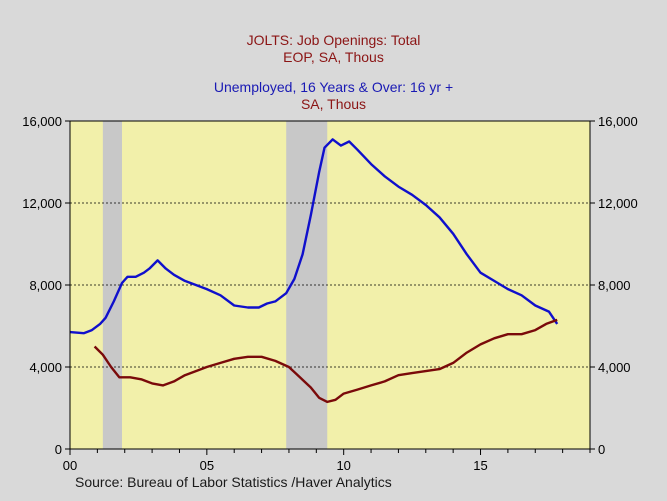  I want to click on x-tick-label: 00, so click(70, 465).